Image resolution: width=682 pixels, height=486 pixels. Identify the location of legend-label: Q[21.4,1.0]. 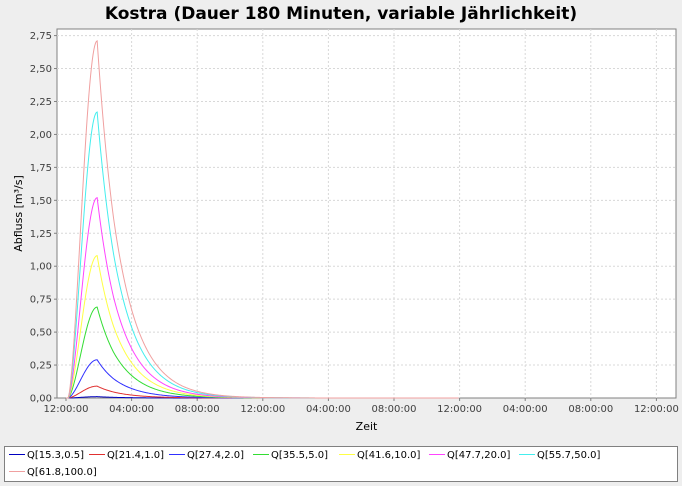
(136, 455).